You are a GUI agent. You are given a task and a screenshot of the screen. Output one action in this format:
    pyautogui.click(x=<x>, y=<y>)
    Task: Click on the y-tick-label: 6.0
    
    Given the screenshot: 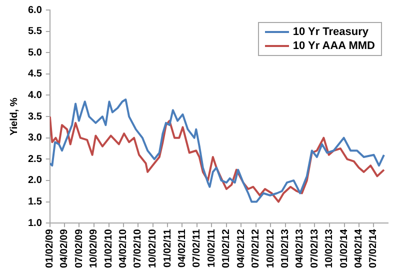 What is the action you would take?
    pyautogui.click(x=35, y=10)
    